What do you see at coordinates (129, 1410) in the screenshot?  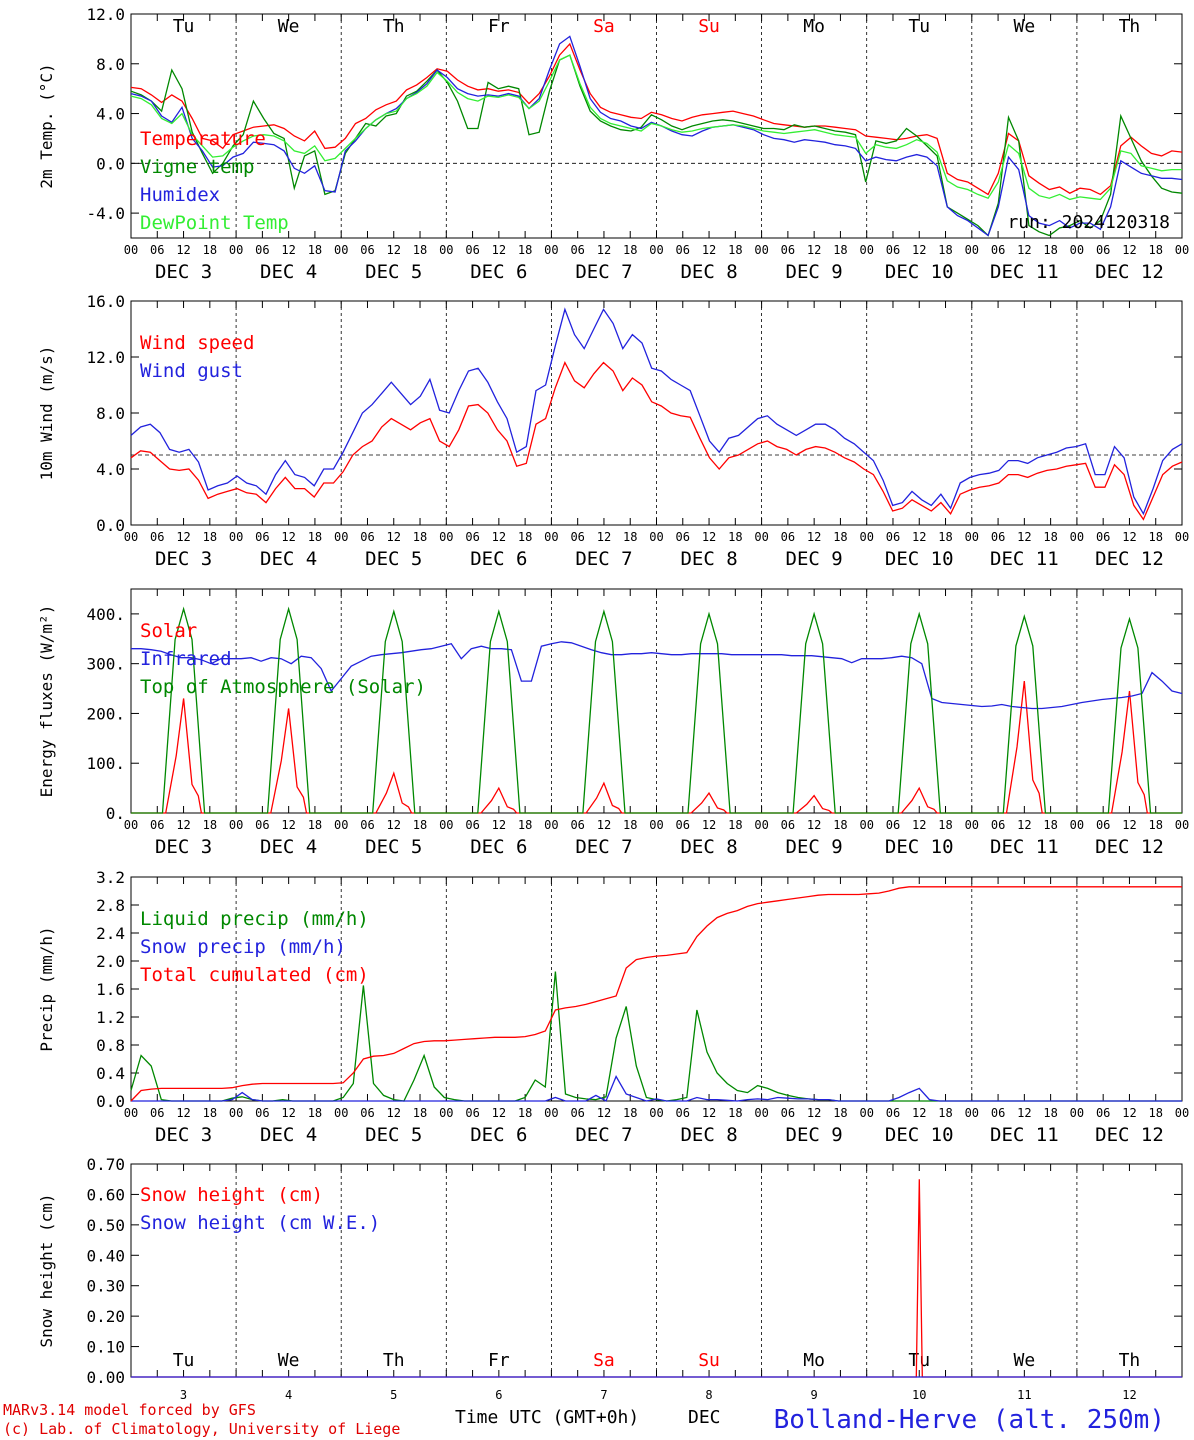 I see `model-credit: MARv3.14 model forced by GFS` at bounding box center [129, 1410].